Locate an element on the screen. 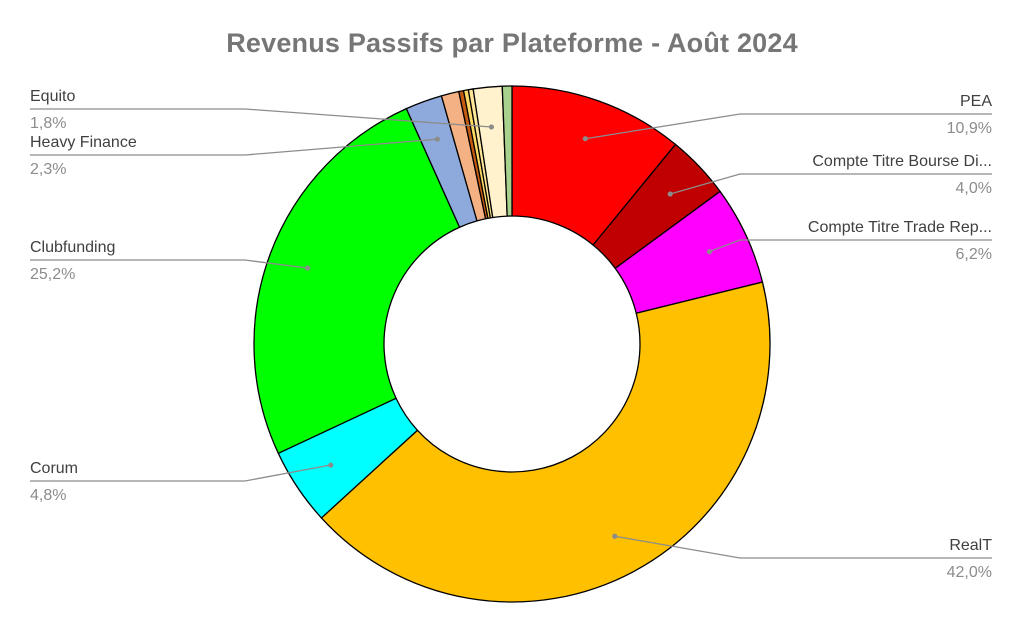 The width and height of the screenshot is (1024, 633). label-name-heavy-finance: Heavy Finance is located at coordinates (83, 142).